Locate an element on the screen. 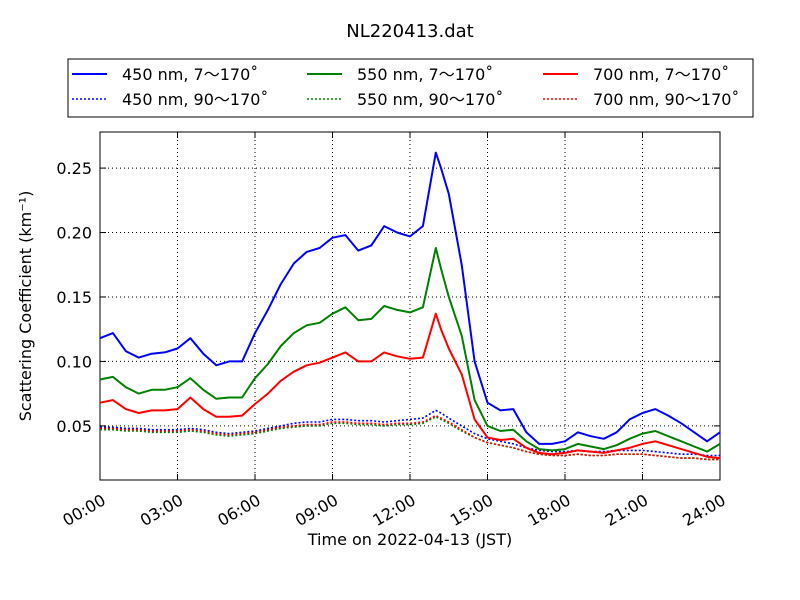 This screenshot has width=800, height=600. y-axis-label: Scattering Coefficient (km⁻¹) is located at coordinates (25, 306).